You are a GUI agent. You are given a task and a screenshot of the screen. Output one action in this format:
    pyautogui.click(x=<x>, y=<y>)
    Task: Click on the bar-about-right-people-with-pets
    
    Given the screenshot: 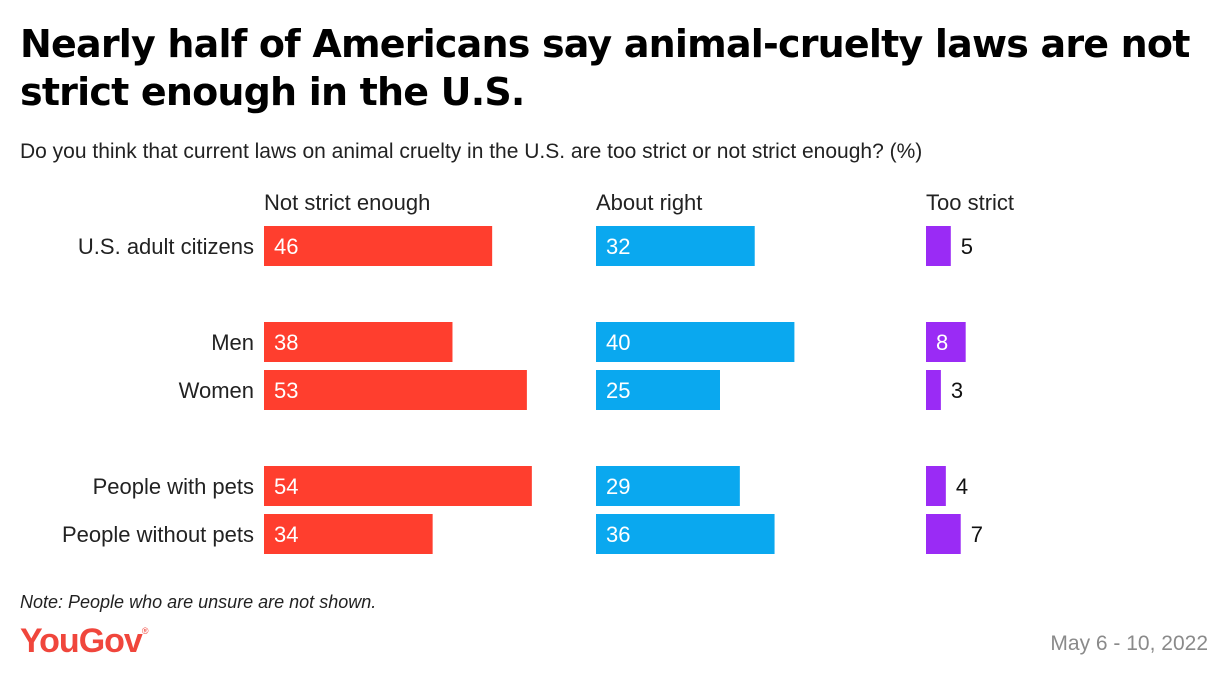 What is the action you would take?
    pyautogui.click(x=668, y=486)
    